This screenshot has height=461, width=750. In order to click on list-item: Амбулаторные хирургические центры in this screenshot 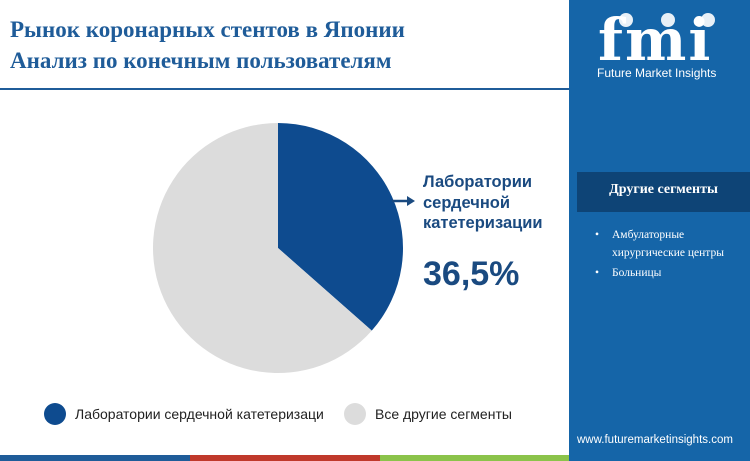, I will do `click(668, 244)`.